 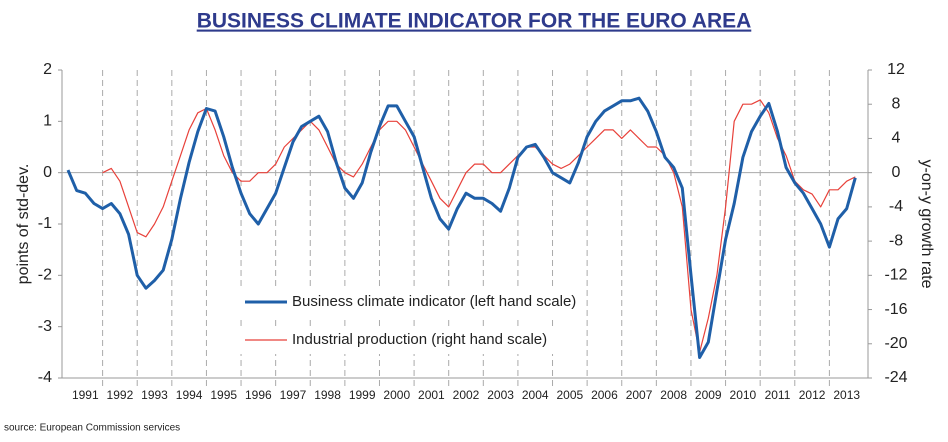 I want to click on y2-tick-label: -24, so click(x=895, y=377).